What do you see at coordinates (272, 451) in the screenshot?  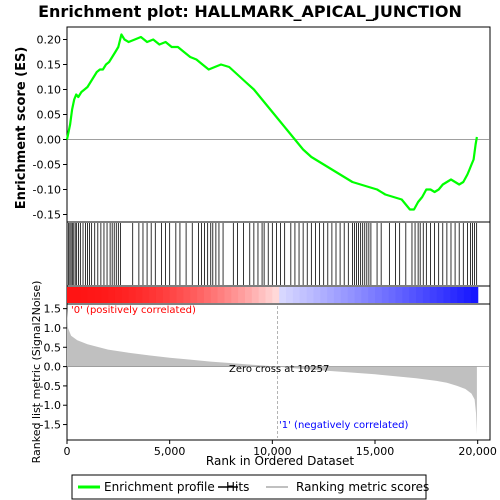 I see `x-tick-label: 10,000` at bounding box center [272, 451].